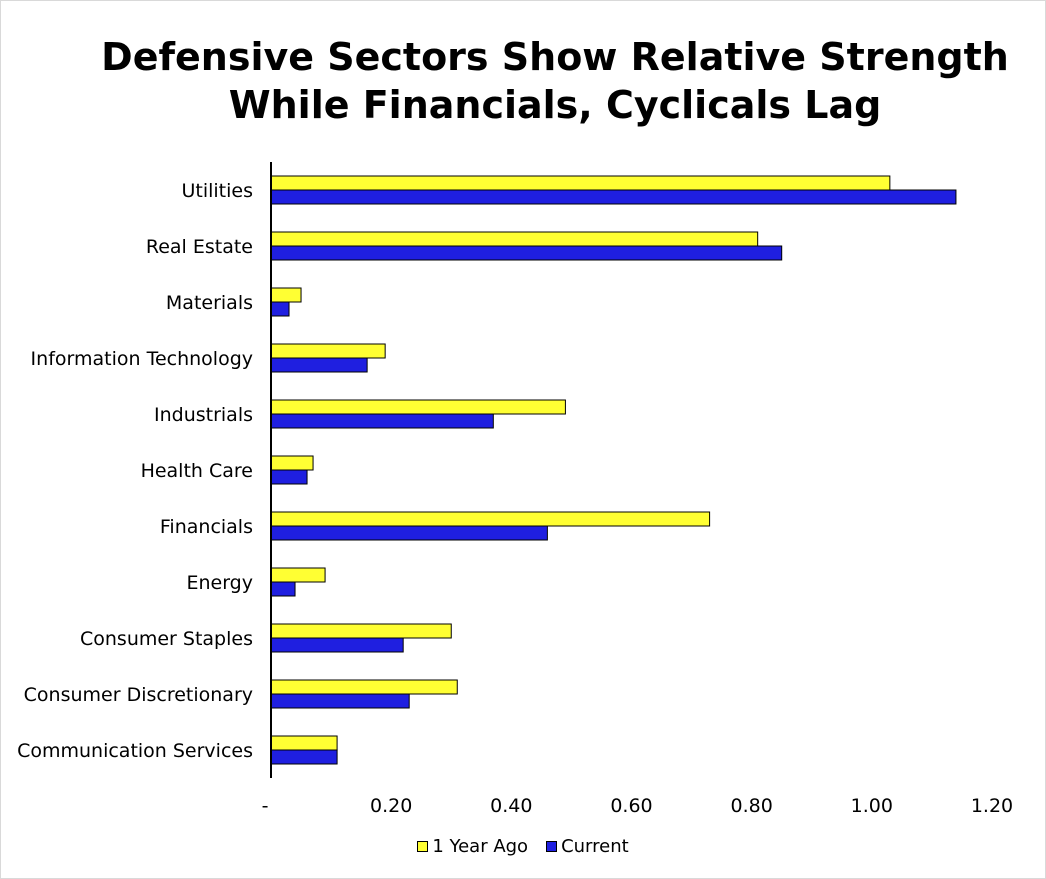  What do you see at coordinates (514, 239) in the screenshot?
I see `bar-1-year-ago-real-estate` at bounding box center [514, 239].